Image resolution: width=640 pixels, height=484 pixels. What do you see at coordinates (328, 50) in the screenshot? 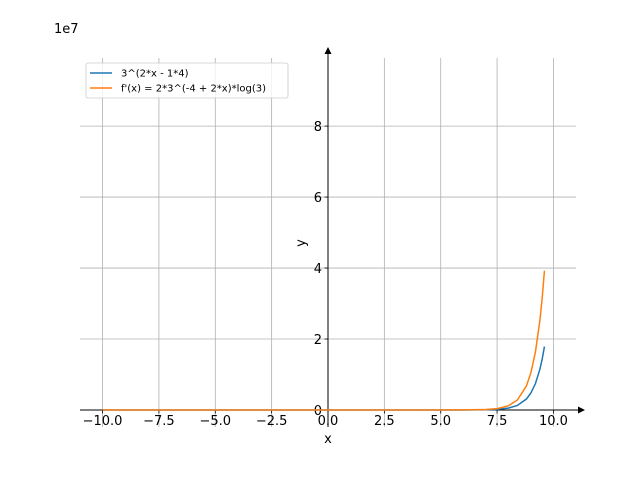
I see `y-axis-arrow` at bounding box center [328, 50].